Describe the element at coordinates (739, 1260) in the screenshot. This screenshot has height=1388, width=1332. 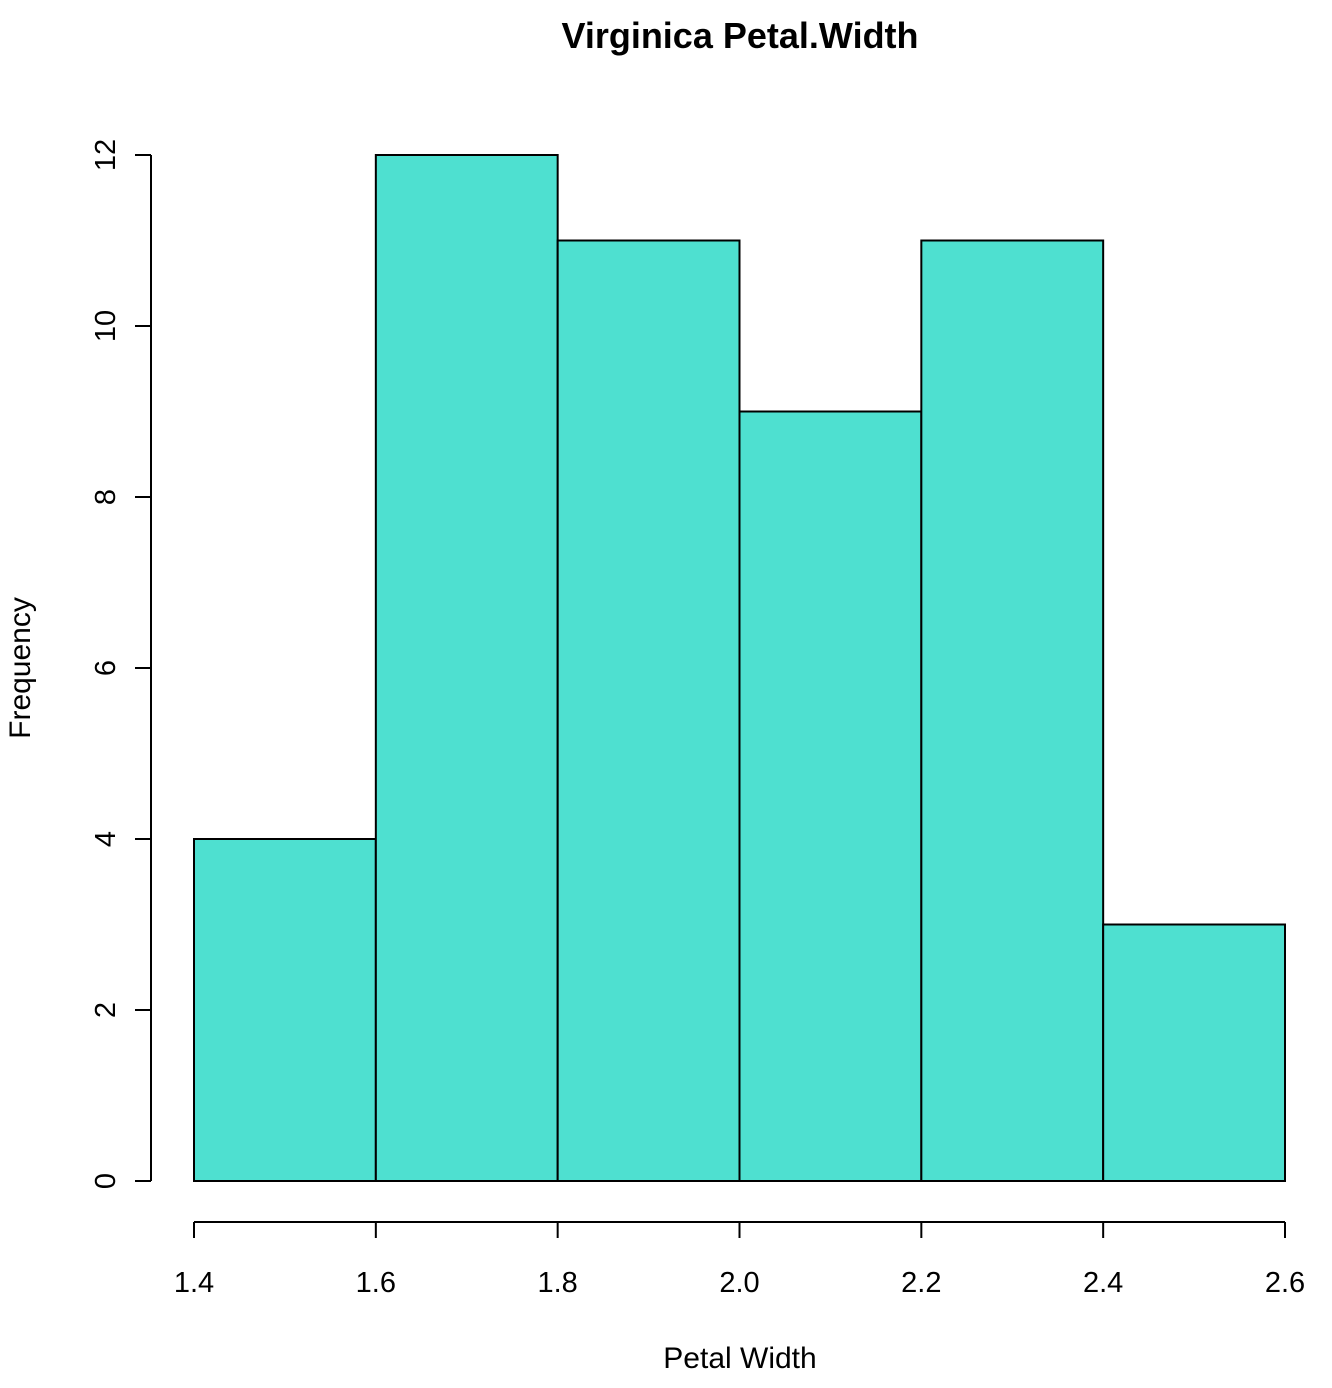
I see `x-axis: 1.4 1.6 1.8 2.0 2.2 2.4 2.6` at that location.